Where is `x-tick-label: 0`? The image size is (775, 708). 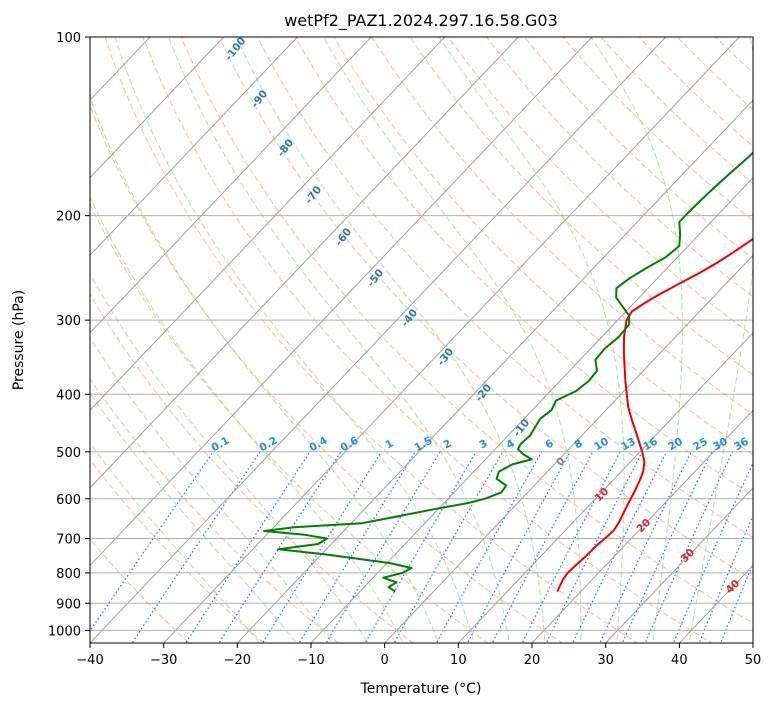 x-tick-label: 0 is located at coordinates (385, 660).